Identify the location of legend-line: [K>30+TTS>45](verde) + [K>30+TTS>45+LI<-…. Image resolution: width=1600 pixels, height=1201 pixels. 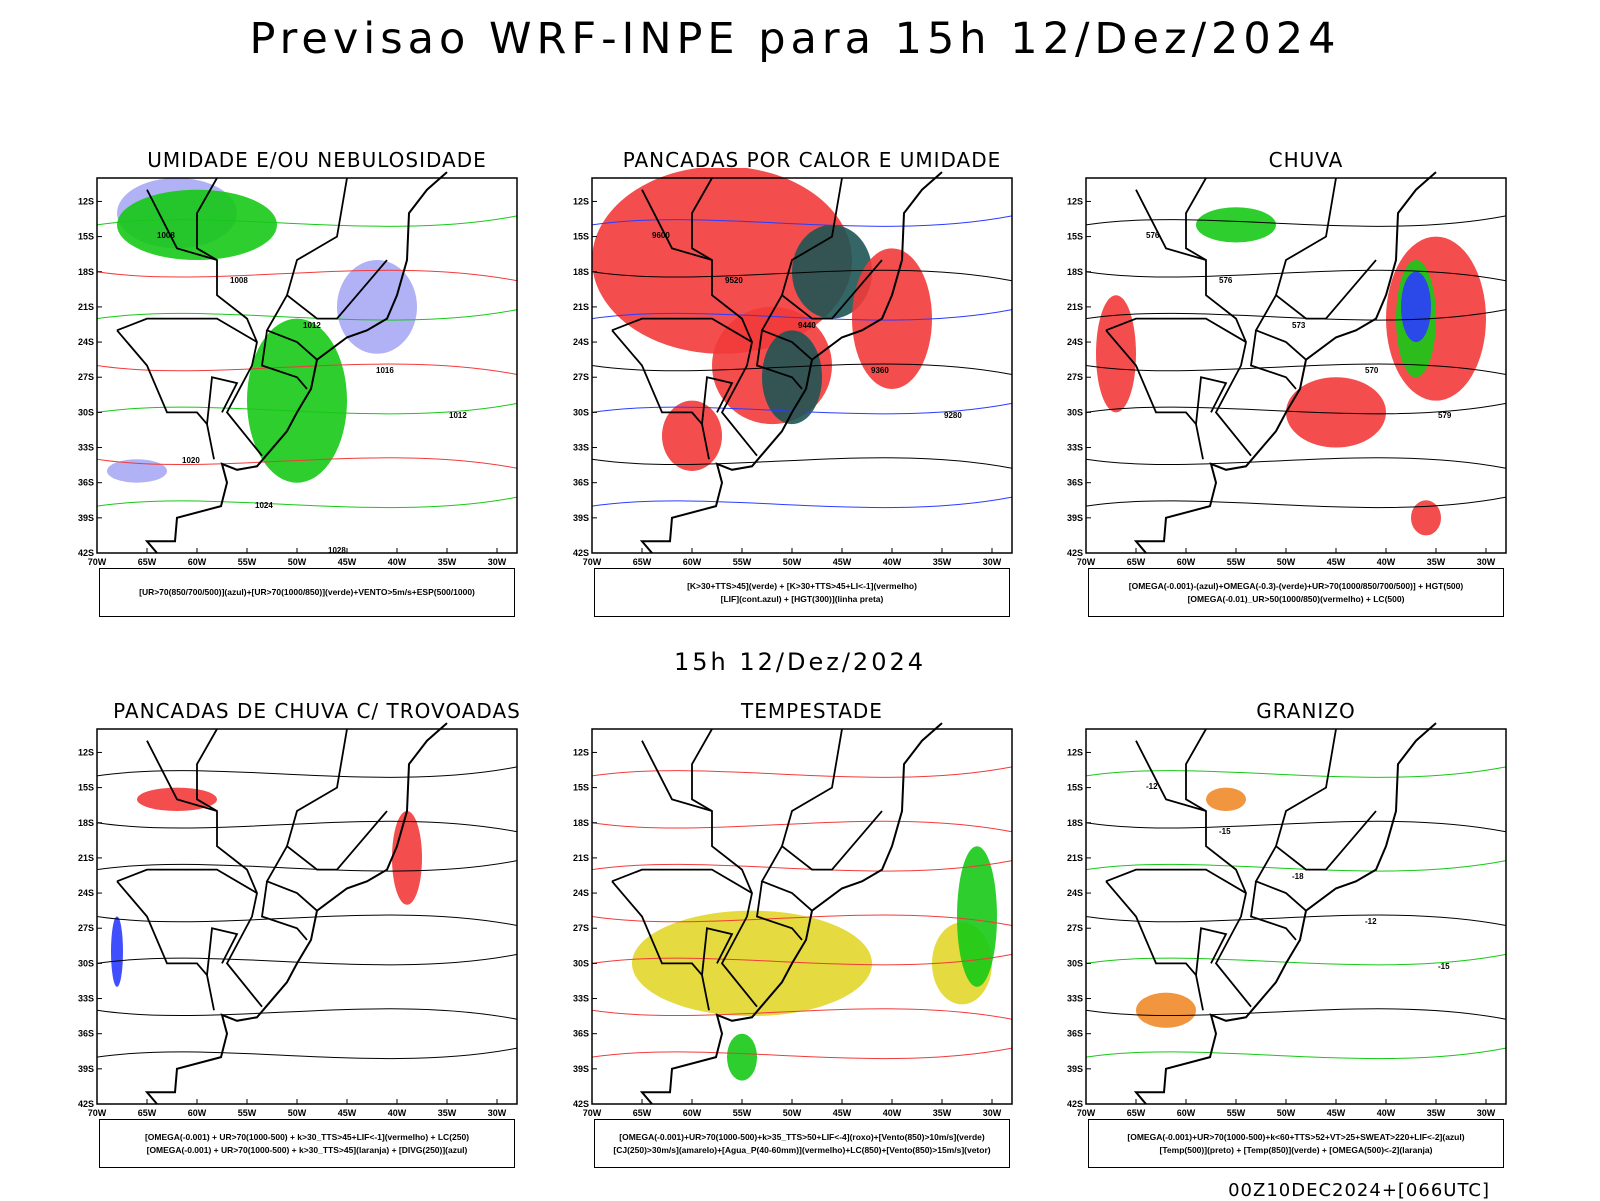
(802, 585).